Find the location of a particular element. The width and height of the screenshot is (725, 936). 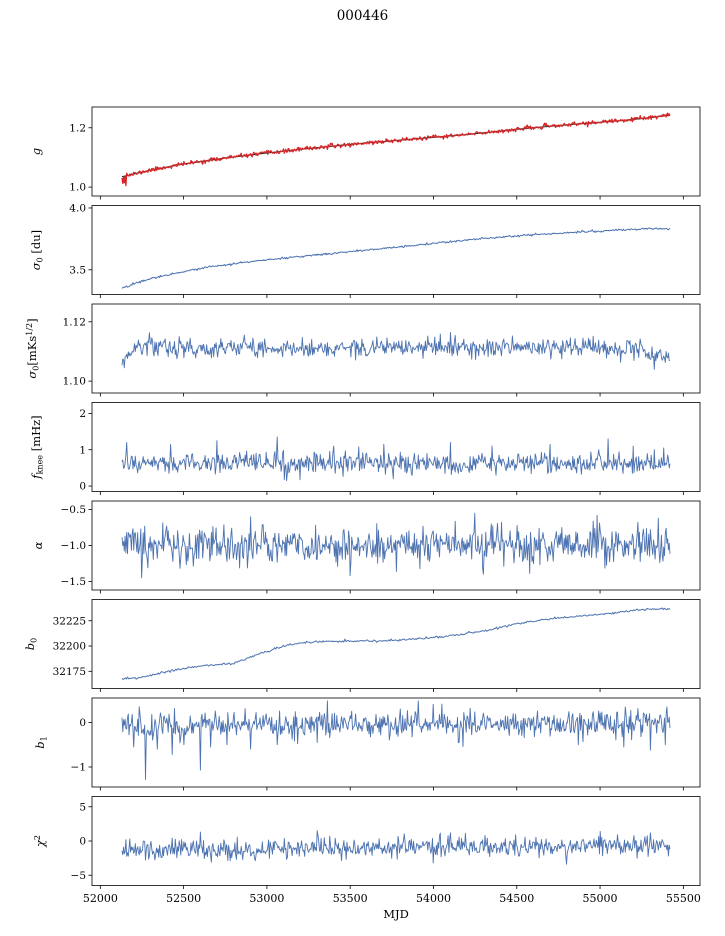

series-fknee-fknee is located at coordinates (396, 459).